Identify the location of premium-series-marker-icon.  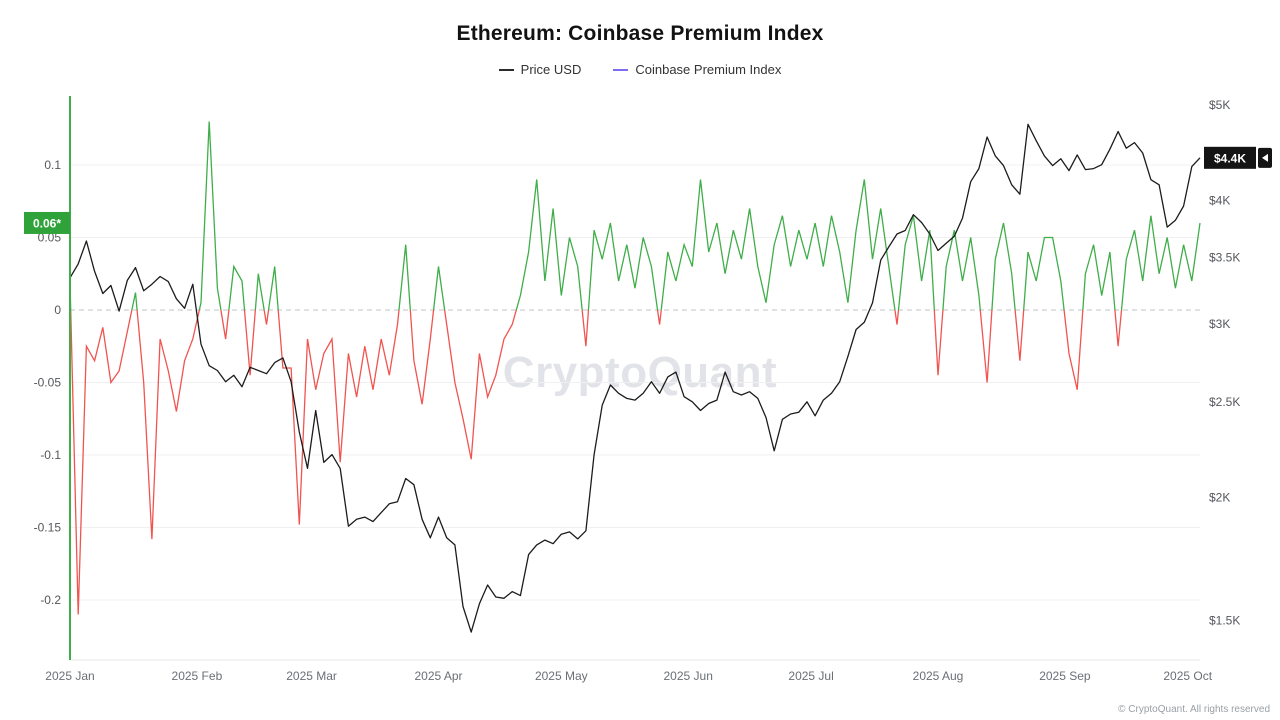
(621, 69).